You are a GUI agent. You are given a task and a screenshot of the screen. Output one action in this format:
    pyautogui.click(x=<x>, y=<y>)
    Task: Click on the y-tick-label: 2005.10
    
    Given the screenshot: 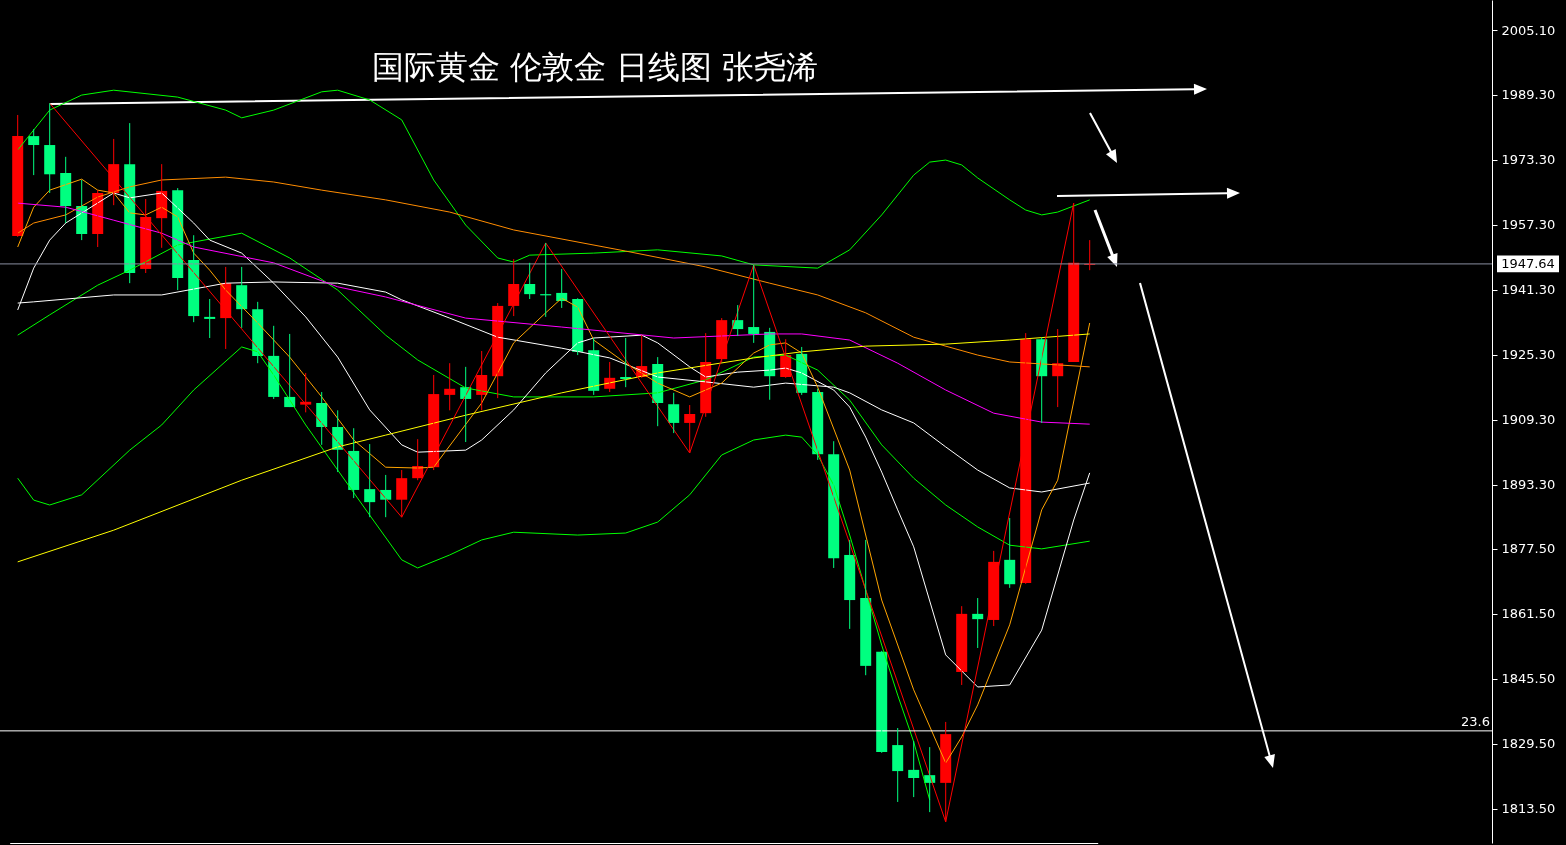 What is the action you would take?
    pyautogui.click(x=1528, y=30)
    